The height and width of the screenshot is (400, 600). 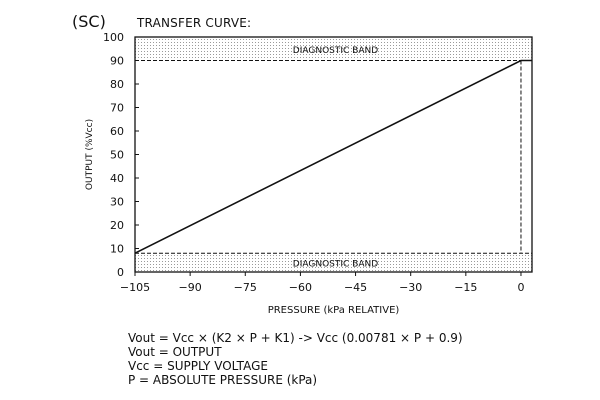 What do you see at coordinates (135, 287) in the screenshot?
I see `x-tick-label: −105` at bounding box center [135, 287].